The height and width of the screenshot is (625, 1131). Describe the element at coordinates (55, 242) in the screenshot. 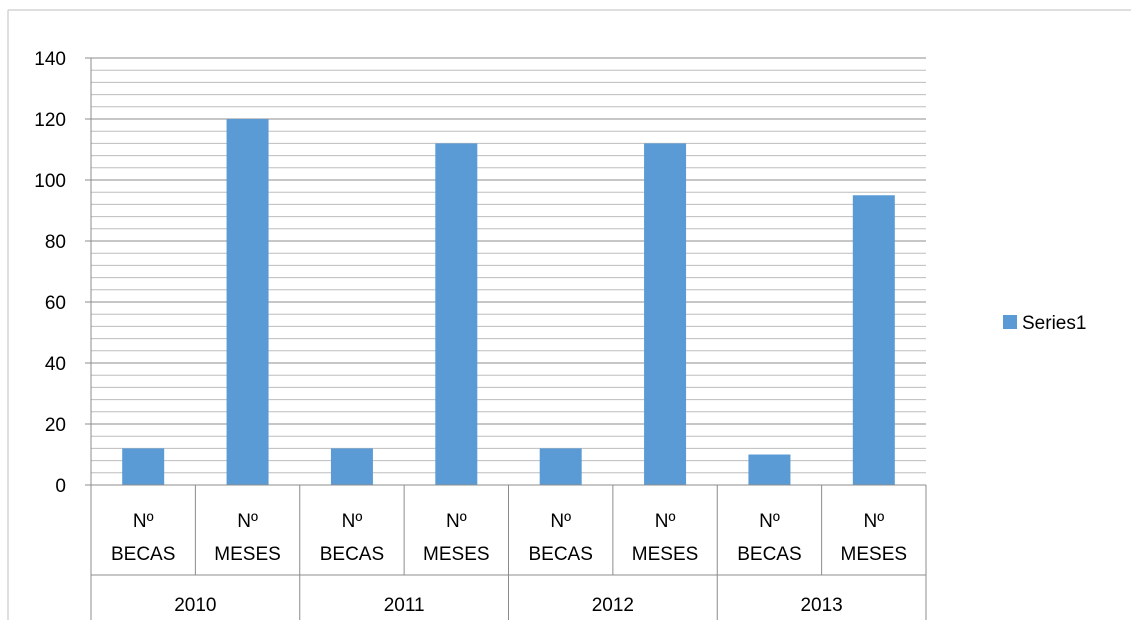

I see `y-tick-label: 80` at that location.